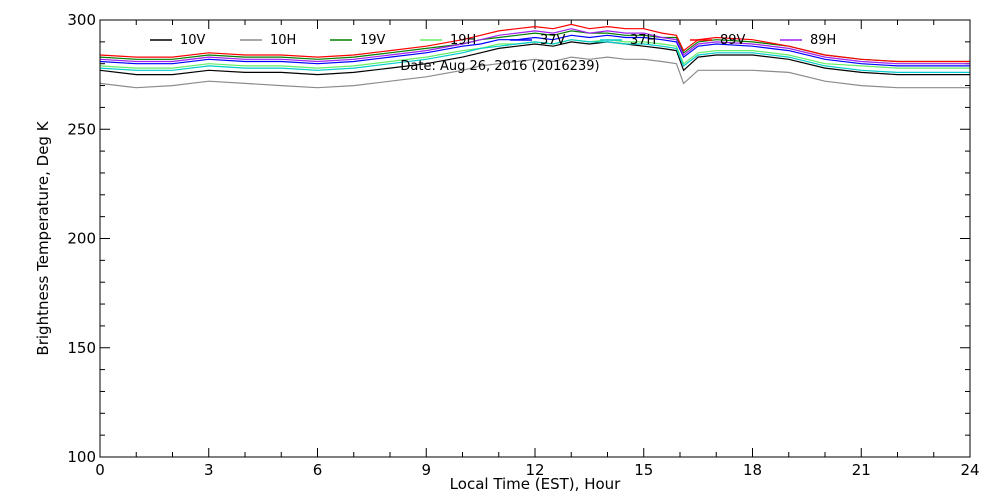 The width and height of the screenshot is (1000, 500). Describe the element at coordinates (534, 470) in the screenshot. I see `x-tick-label: 12` at that location.